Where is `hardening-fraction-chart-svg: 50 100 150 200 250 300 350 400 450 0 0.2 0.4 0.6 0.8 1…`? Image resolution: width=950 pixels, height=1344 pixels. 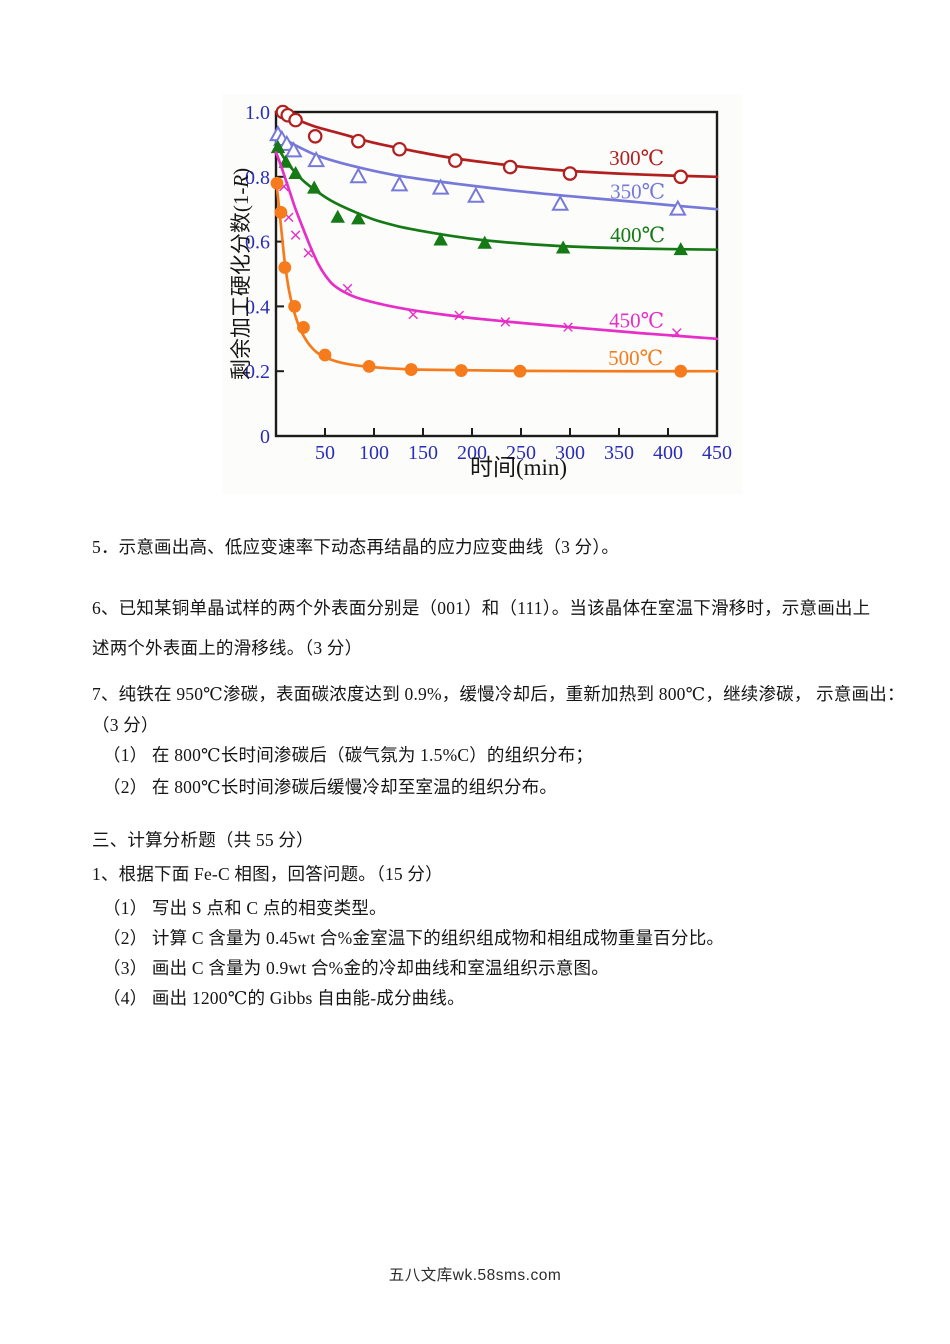
hardening-fraction-chart-svg: 50 100 150 200 250 300 350 400 450 0 0.2 0.4 0.6 0.8 1… is located at coordinates (480, 291).